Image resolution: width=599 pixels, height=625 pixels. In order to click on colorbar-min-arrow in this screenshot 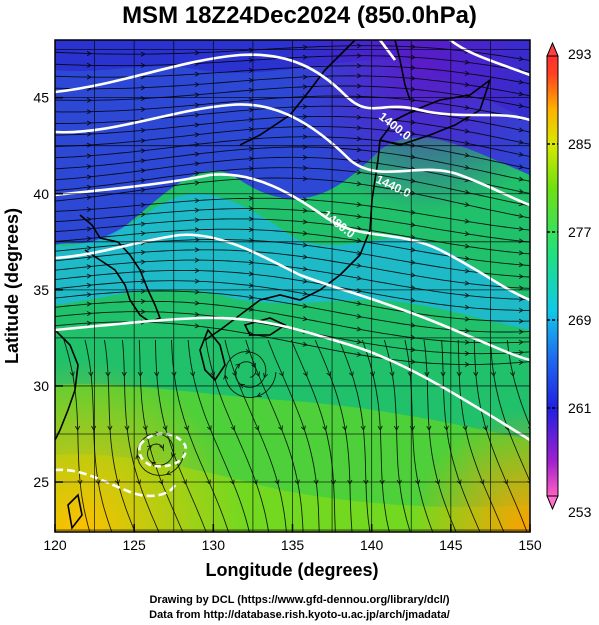, I will do `click(552, 503)`.